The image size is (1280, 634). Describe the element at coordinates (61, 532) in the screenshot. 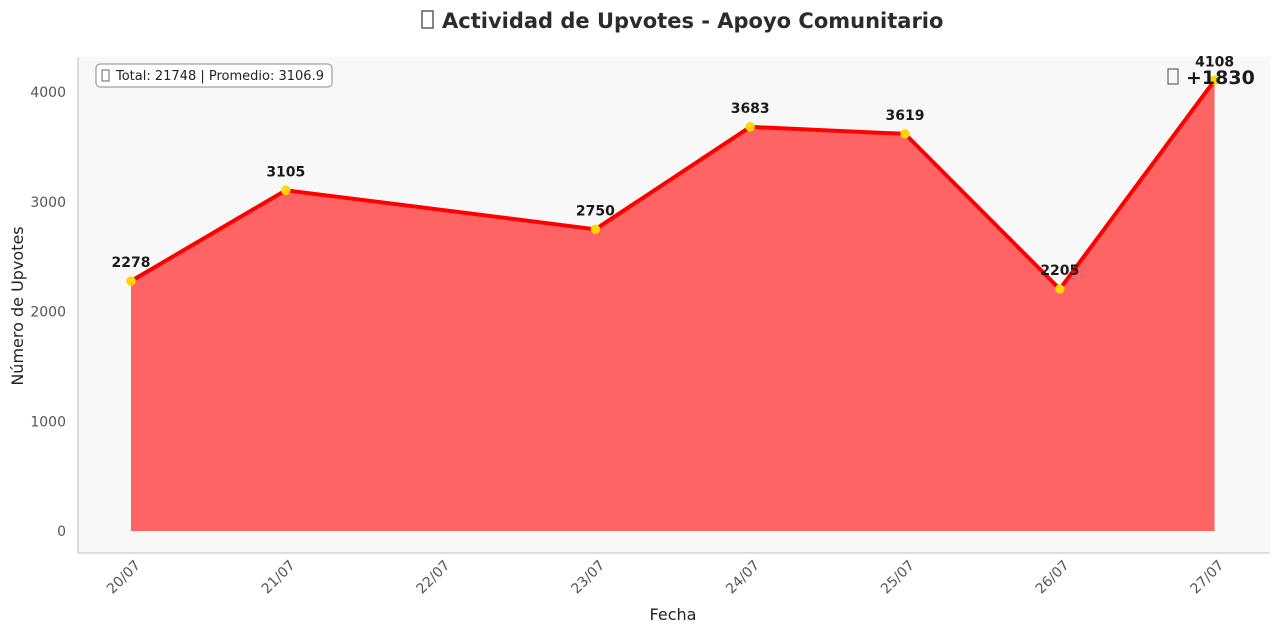

I see `y-tick-label: 0` at that location.